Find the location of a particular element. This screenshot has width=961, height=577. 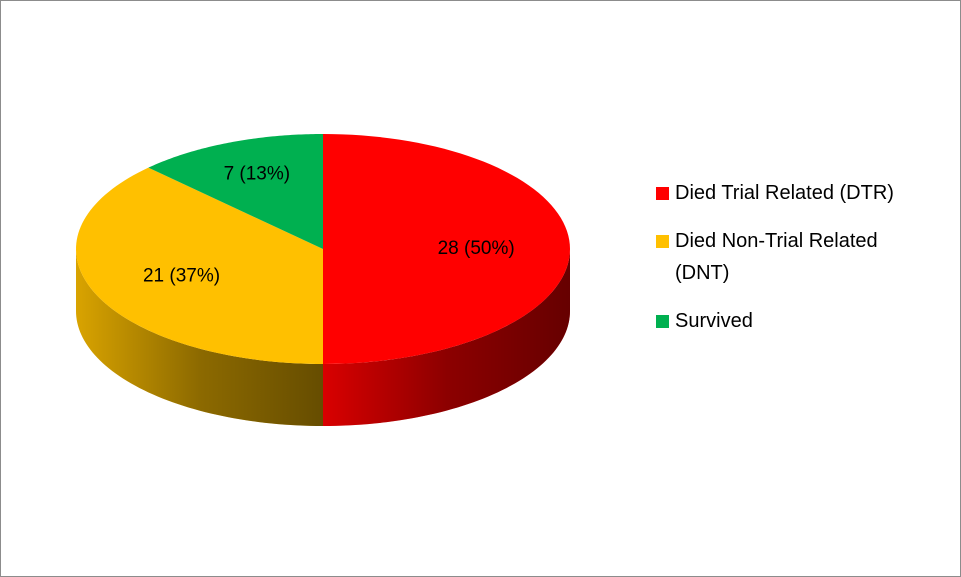

data-label: 28 (50%) is located at coordinates (476, 248).